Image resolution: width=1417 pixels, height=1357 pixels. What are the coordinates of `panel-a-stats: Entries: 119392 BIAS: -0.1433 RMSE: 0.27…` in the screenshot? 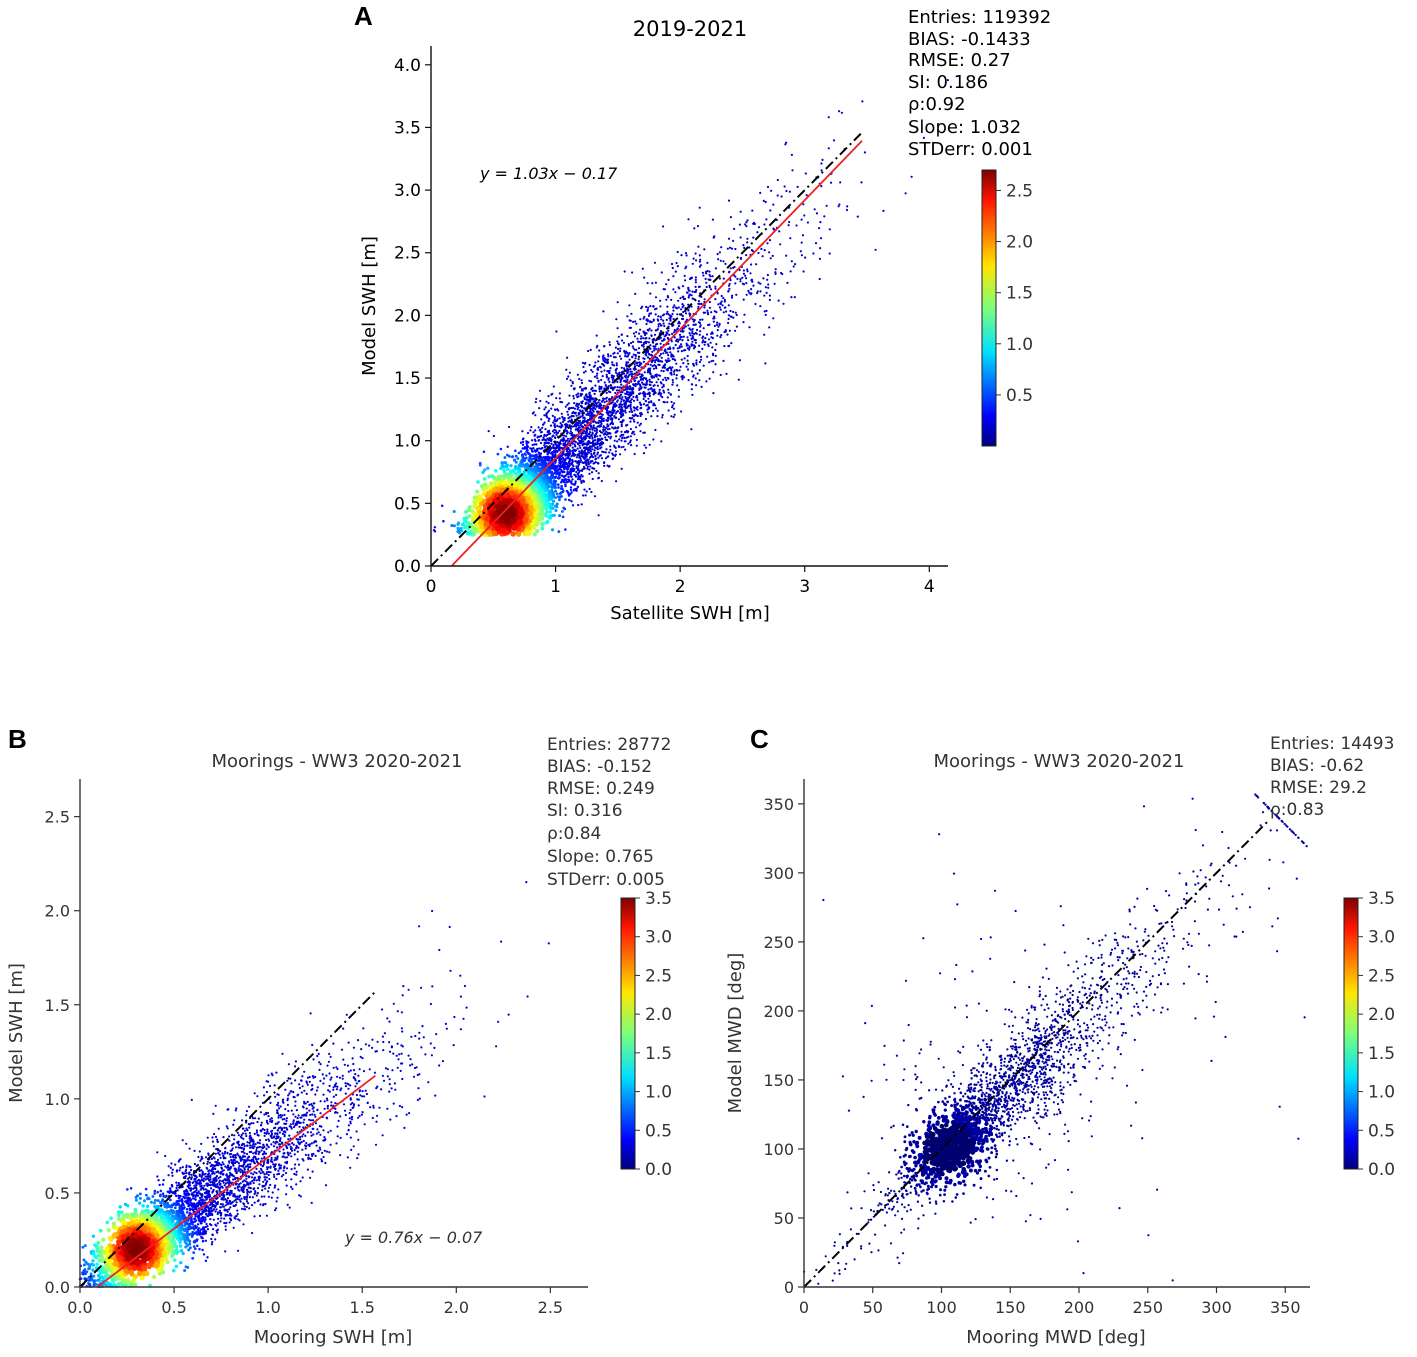 It's located at (979, 83).